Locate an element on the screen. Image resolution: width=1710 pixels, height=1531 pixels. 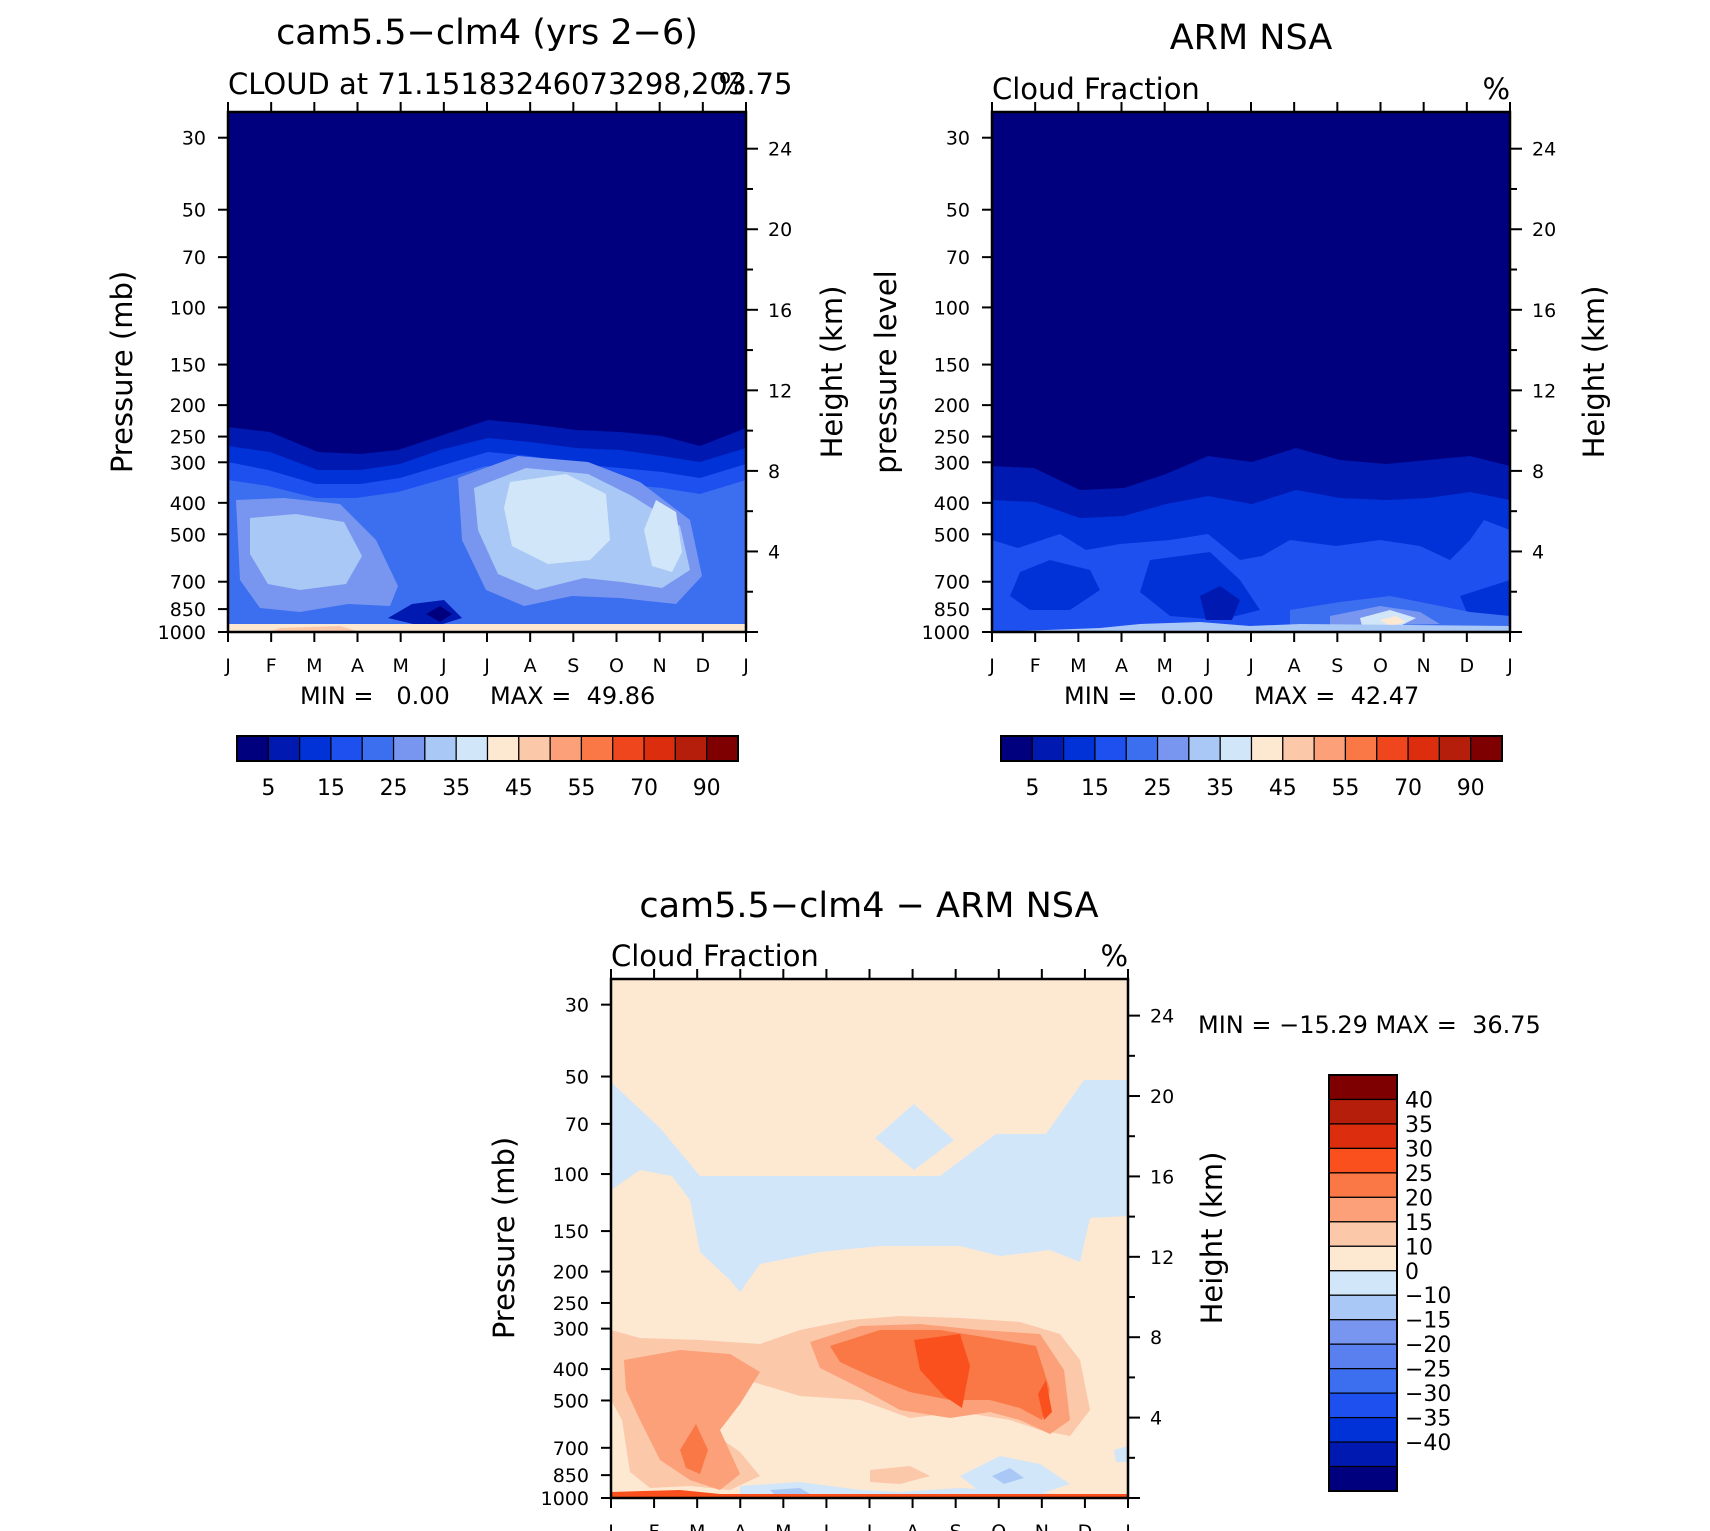
panel-model-subtitle: CLOUD at 71.15183246073298,203.75 is located at coordinates (510, 84).